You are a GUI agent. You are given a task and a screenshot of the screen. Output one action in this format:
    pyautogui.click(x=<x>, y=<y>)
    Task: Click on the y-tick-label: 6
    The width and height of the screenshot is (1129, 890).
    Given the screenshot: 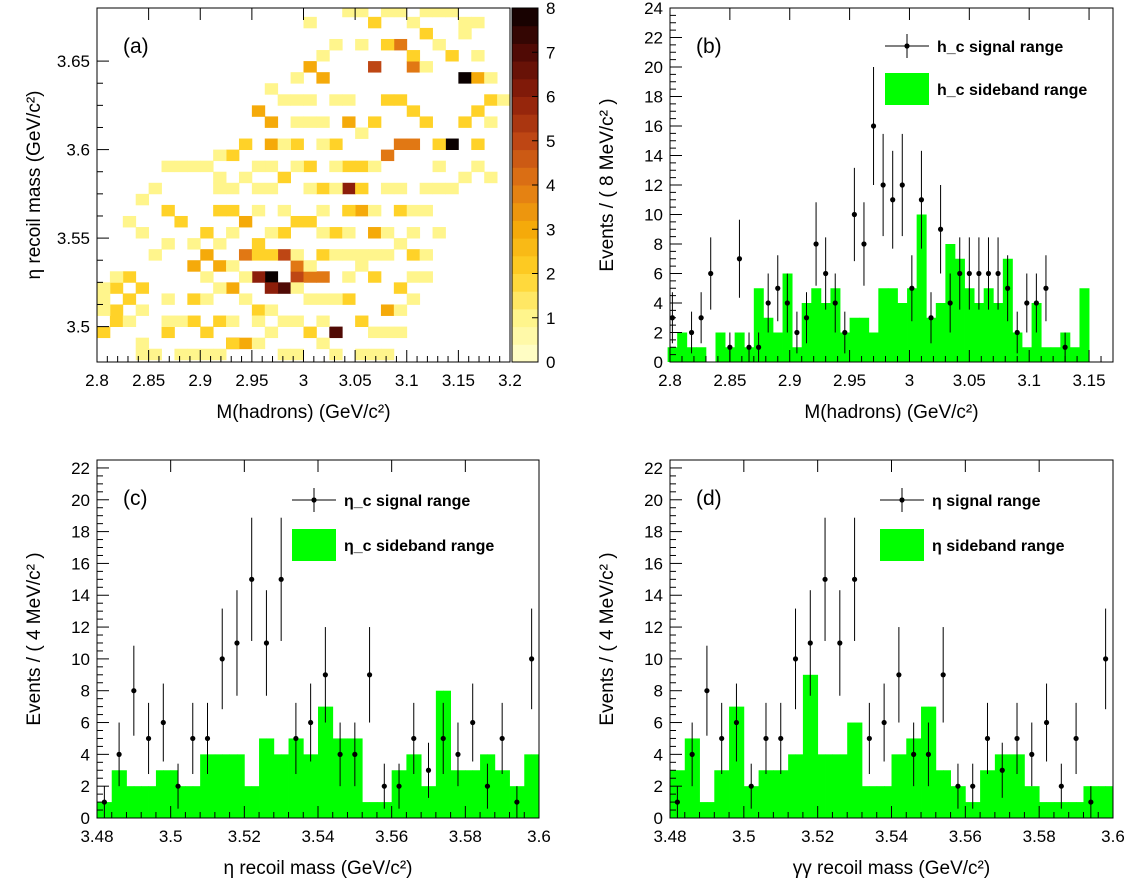 What is the action you would take?
    pyautogui.click(x=658, y=723)
    